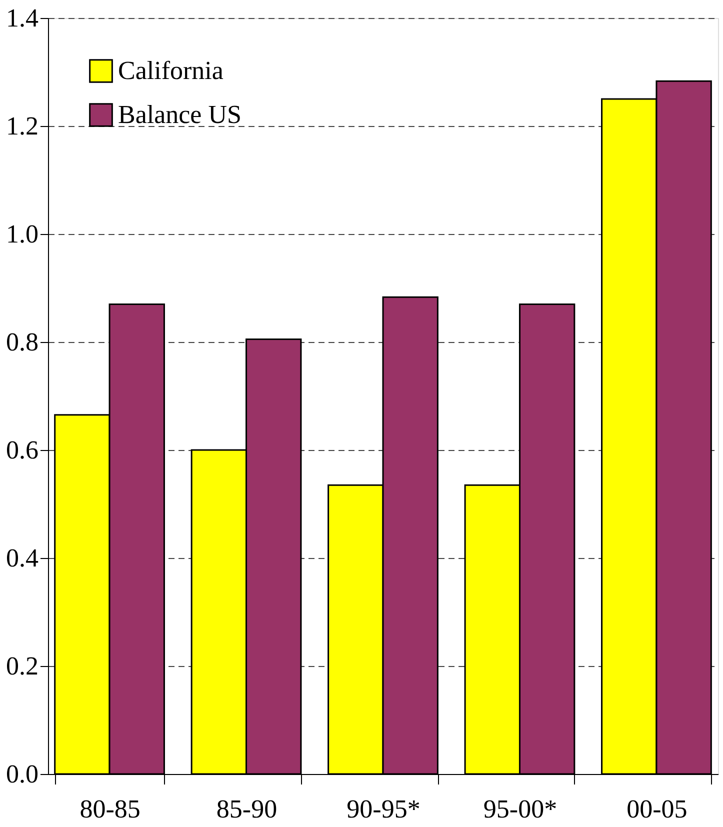 The image size is (723, 827). I want to click on legend-label: Balance US, so click(180, 114).